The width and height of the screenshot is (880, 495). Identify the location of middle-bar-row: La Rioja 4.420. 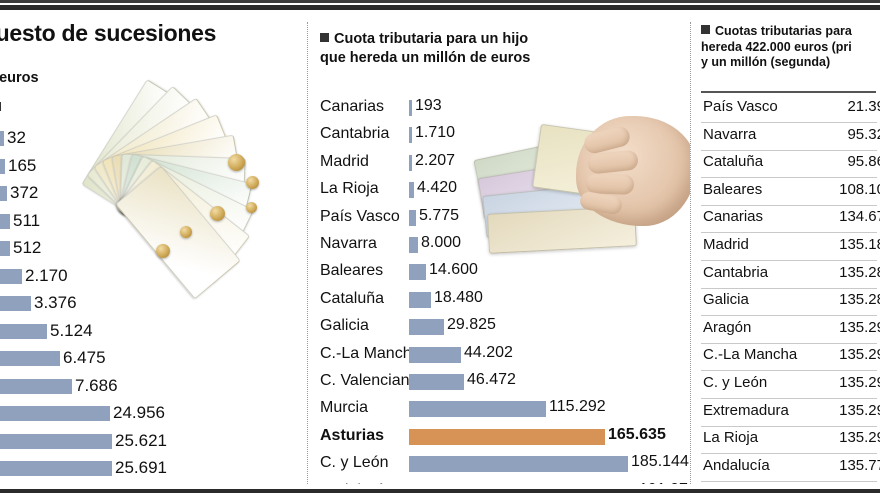
(499, 191).